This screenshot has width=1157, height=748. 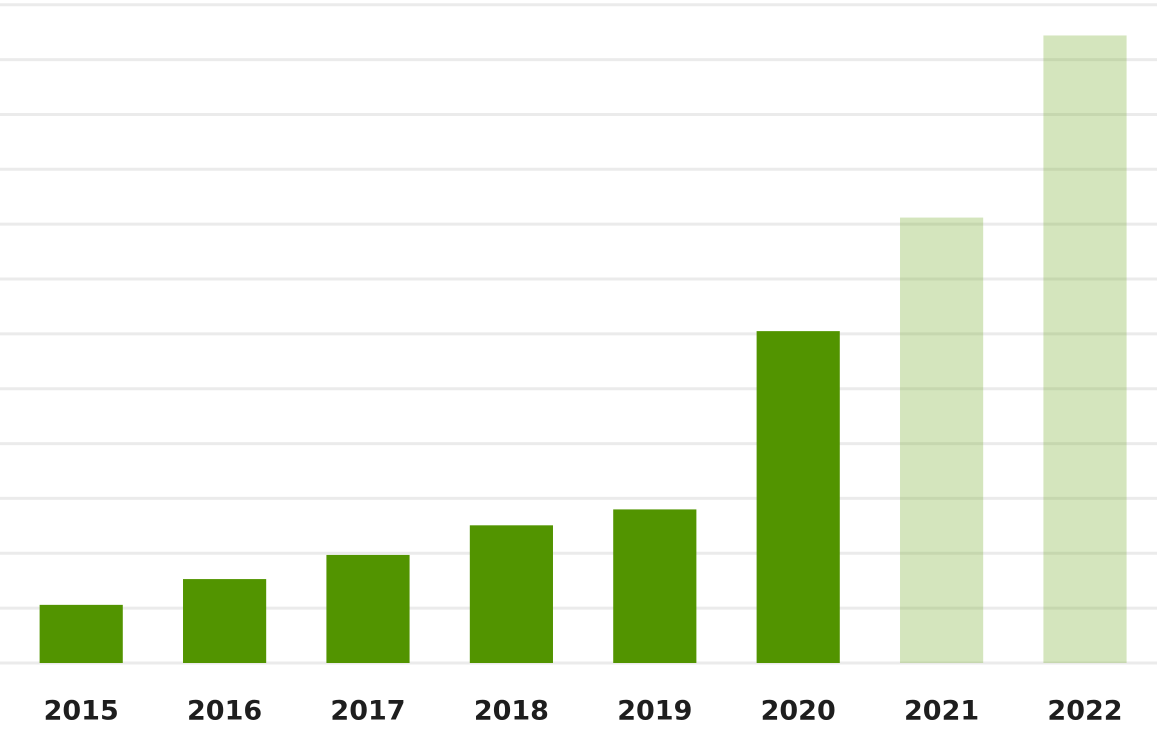 I want to click on x-tick-label: 2017, so click(x=367, y=711).